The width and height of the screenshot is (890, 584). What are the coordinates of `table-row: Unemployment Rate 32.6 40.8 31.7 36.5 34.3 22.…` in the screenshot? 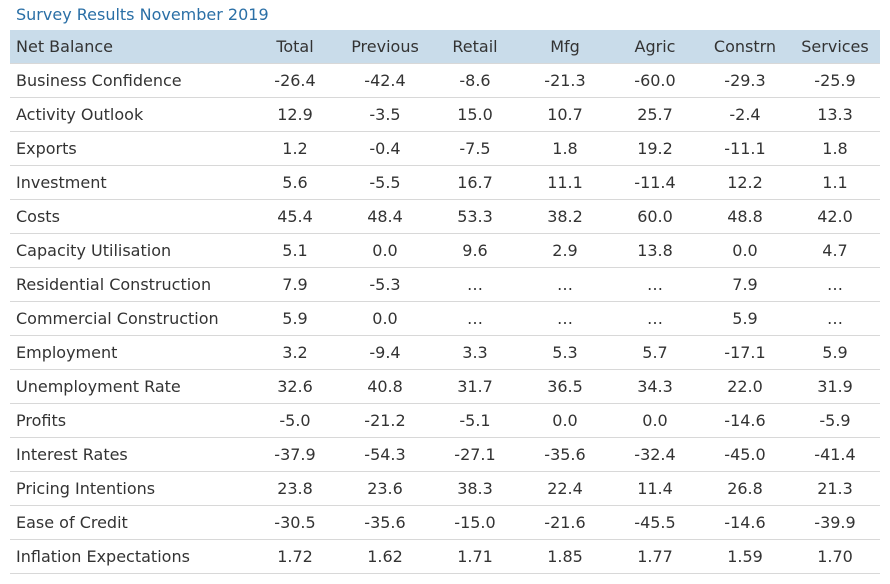 It's located at (445, 386).